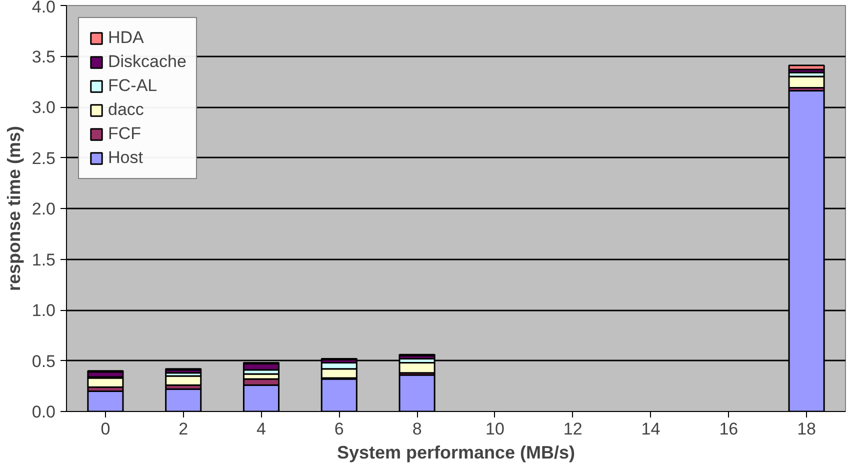  Describe the element at coordinates (44, 209) in the screenshot. I see `y-tick-label: 2.0` at that location.